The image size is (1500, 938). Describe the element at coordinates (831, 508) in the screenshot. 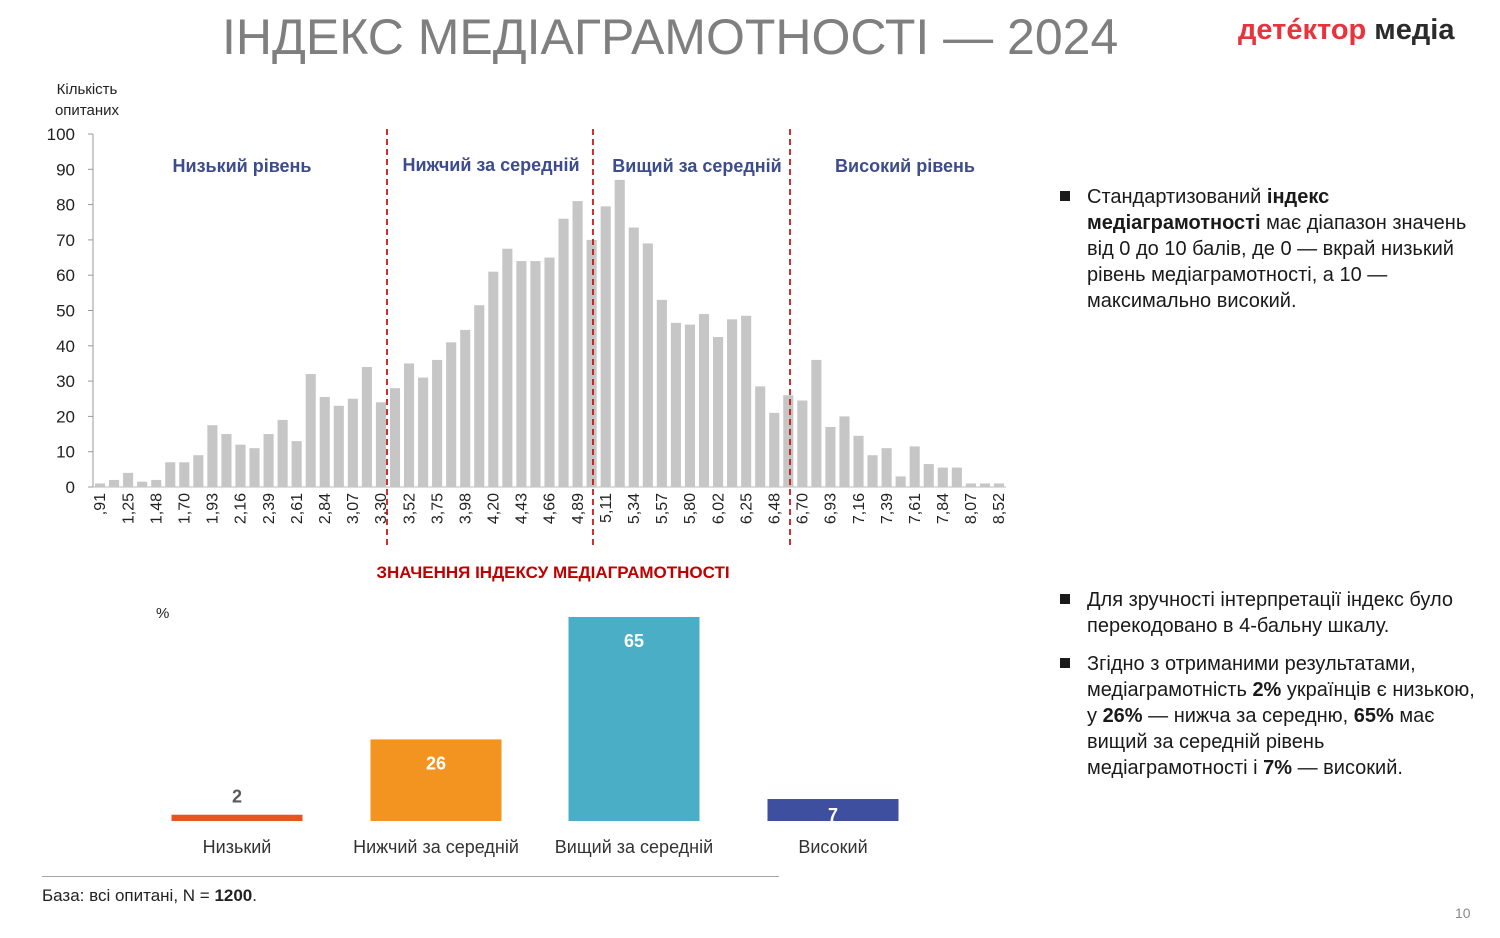

I see `x-tick-label: 6,93` at that location.